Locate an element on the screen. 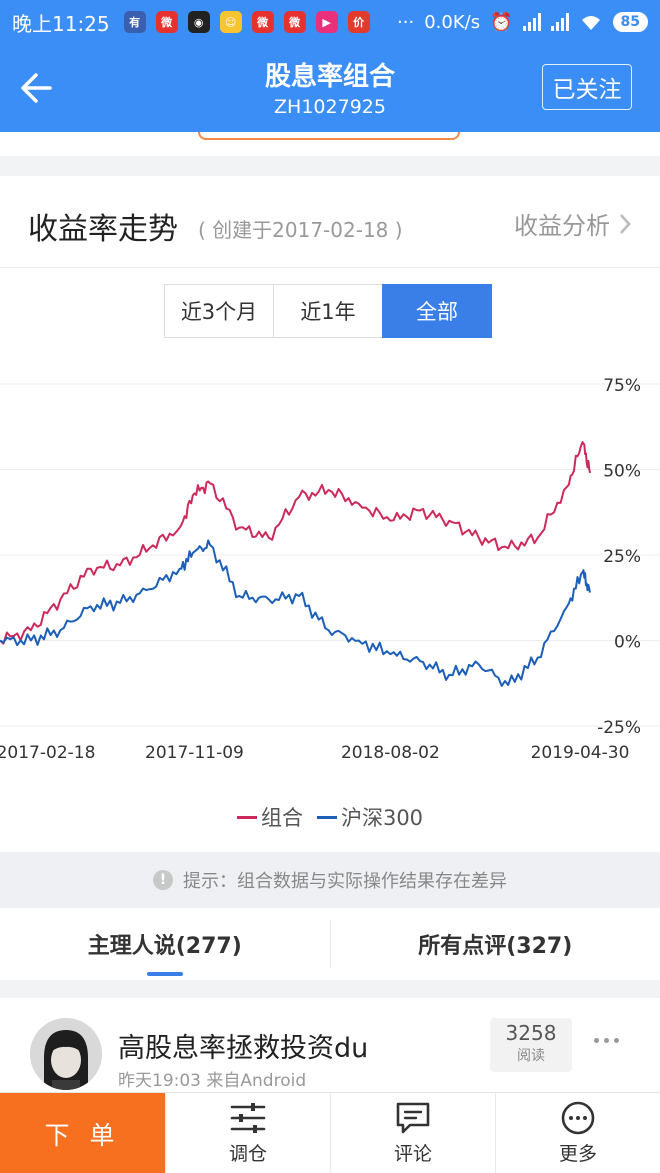 The height and width of the screenshot is (1173, 660). series-line-csi300 is located at coordinates (295, 613).